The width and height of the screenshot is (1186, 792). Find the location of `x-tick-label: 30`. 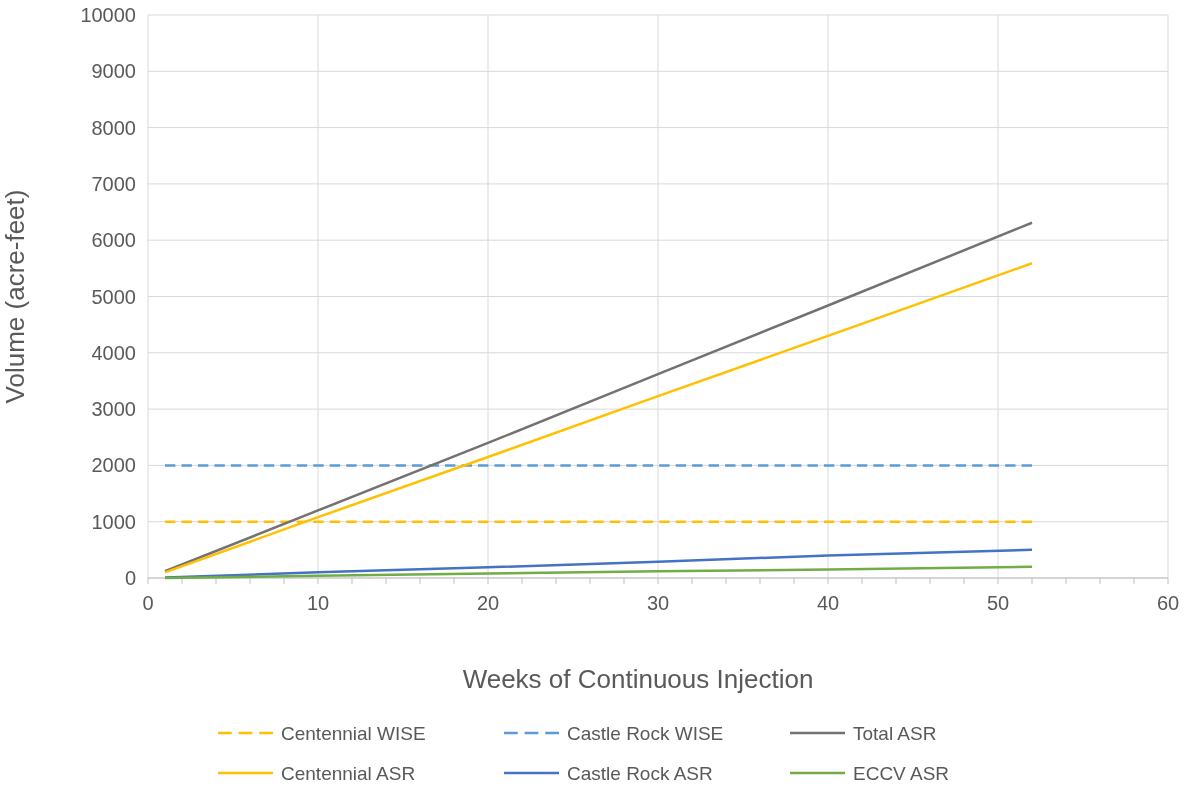

x-tick-label: 30 is located at coordinates (658, 603).